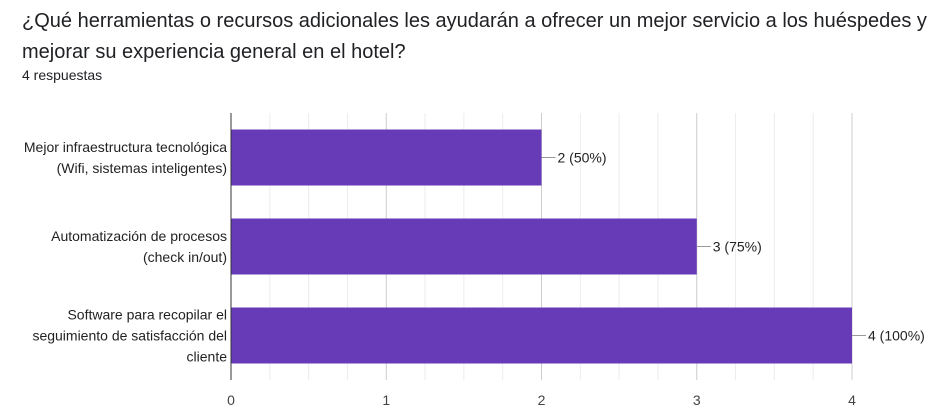 The width and height of the screenshot is (939, 418). Describe the element at coordinates (852, 400) in the screenshot. I see `x-tick-label: 4` at that location.